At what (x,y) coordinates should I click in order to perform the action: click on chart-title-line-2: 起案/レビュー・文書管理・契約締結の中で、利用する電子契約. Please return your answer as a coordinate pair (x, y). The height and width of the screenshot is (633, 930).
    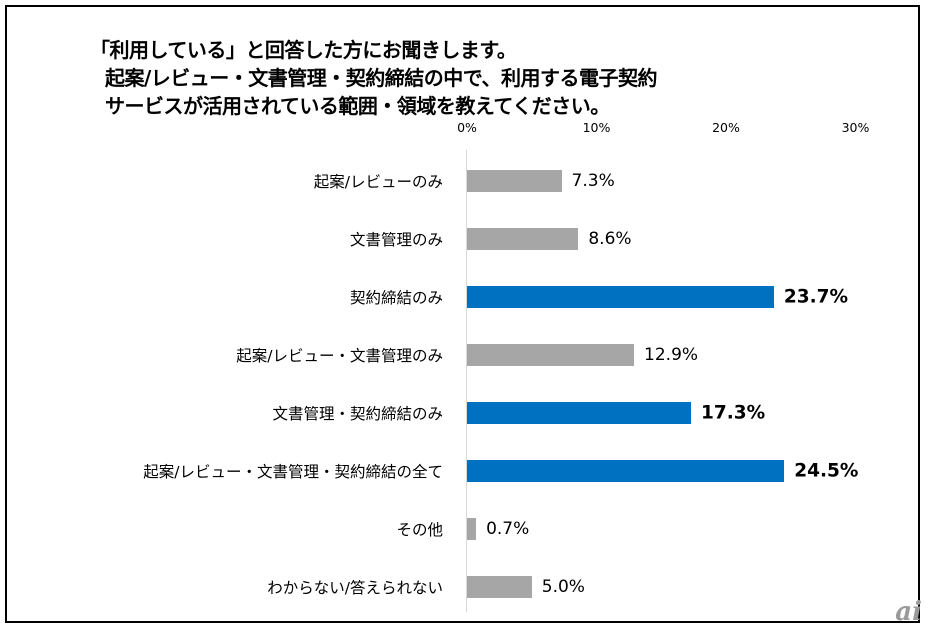
    Looking at the image, I should click on (381, 78).